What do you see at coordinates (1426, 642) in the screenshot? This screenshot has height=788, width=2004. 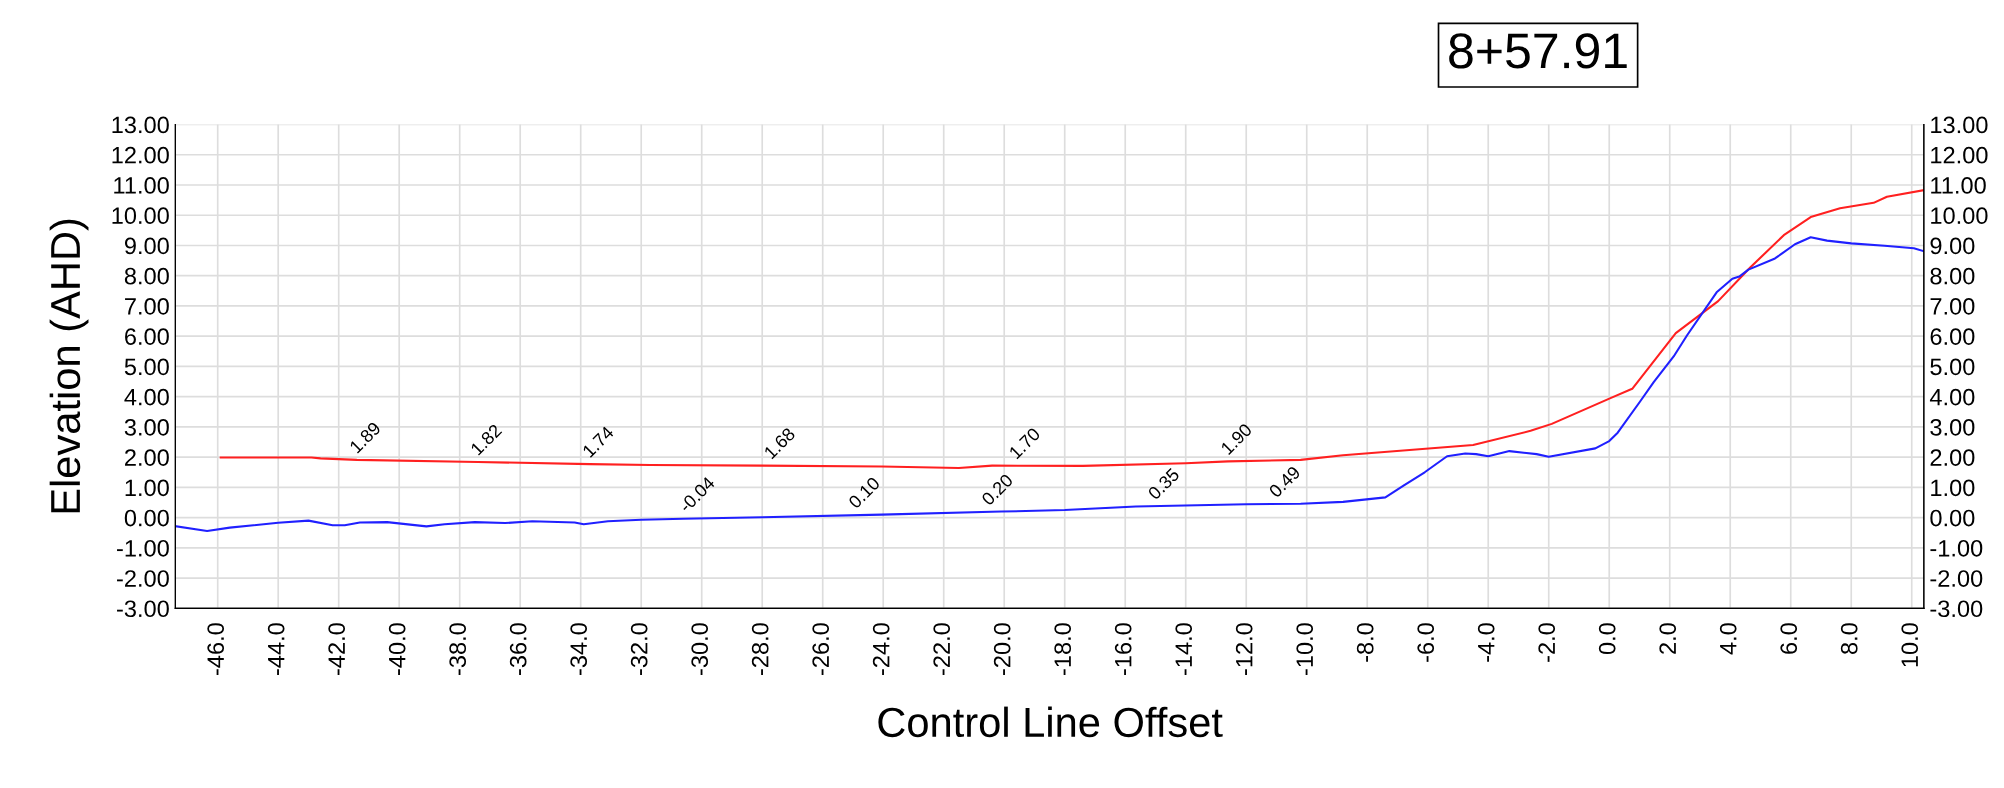 I see `x-tick-label: -6.0` at bounding box center [1426, 642].